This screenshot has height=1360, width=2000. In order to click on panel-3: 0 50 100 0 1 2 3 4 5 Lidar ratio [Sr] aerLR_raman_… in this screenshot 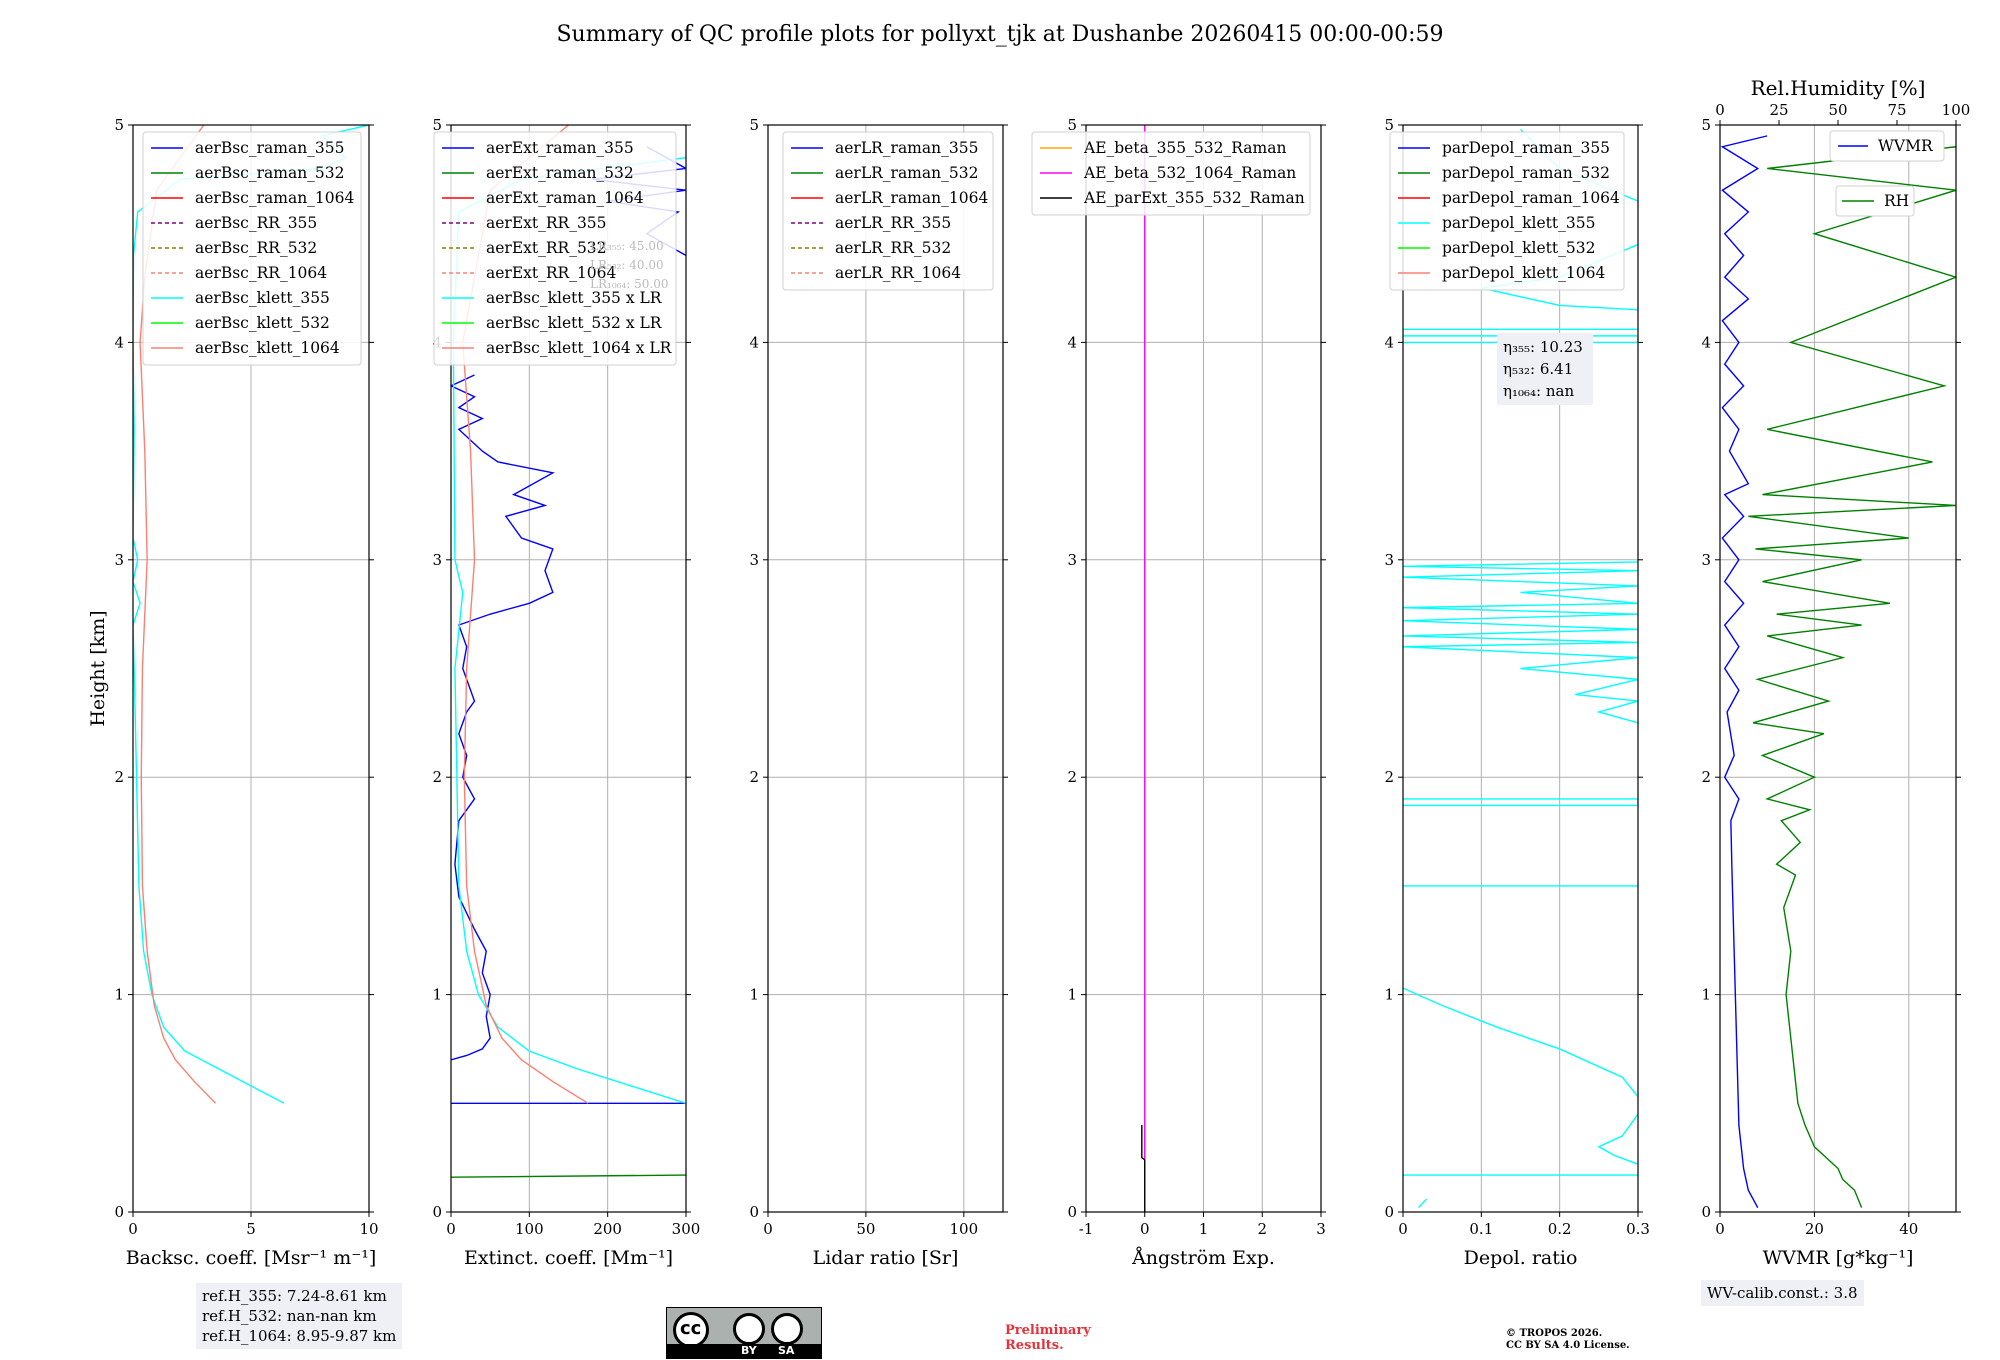, I will do `click(878, 692)`.